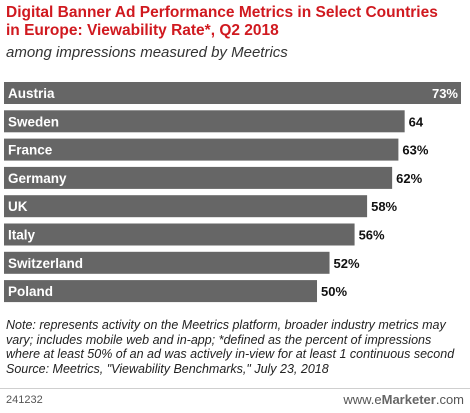  Describe the element at coordinates (347, 263) in the screenshot. I see `value-label: 52%` at that location.